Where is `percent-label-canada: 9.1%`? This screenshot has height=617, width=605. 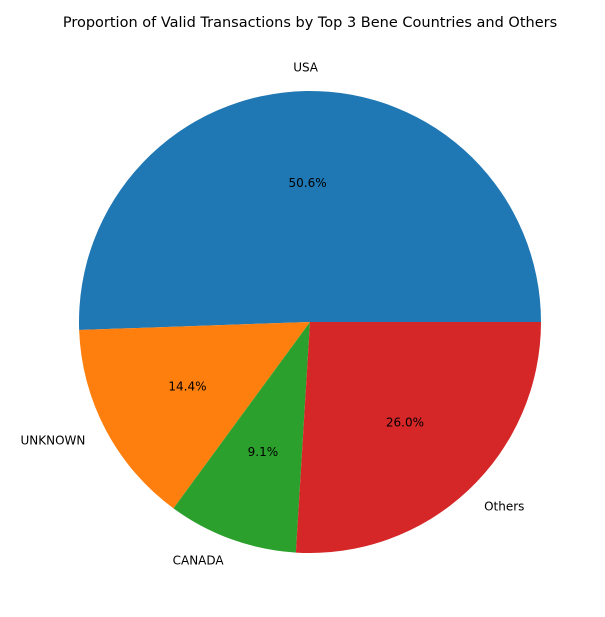
percent-label-canada: 9.1% is located at coordinates (263, 452).